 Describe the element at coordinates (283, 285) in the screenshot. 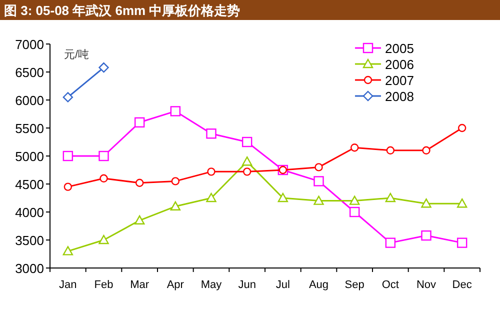

I see `x-tick-label: Jul` at that location.